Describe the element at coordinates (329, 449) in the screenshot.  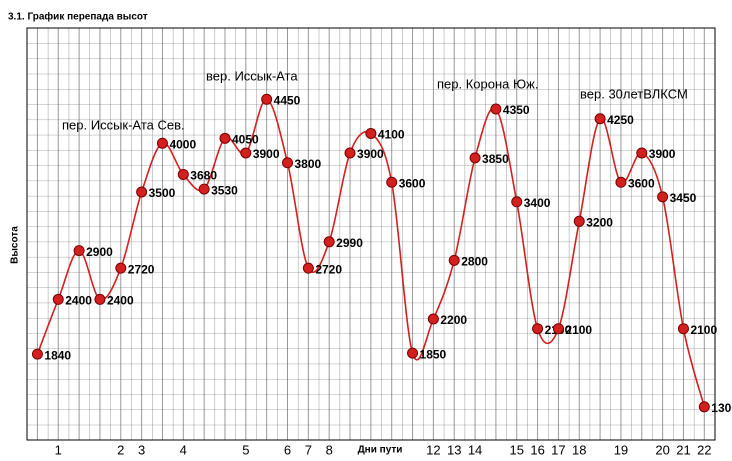
I see `x-tick-label: 8` at that location.